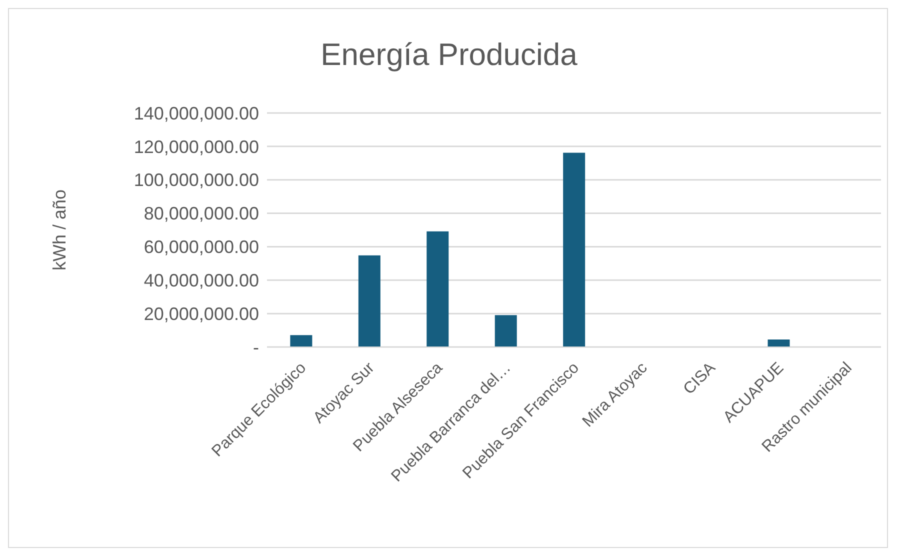  What do you see at coordinates (196, 113) in the screenshot?
I see `y-tick-label: 140,000,000.00` at bounding box center [196, 113].